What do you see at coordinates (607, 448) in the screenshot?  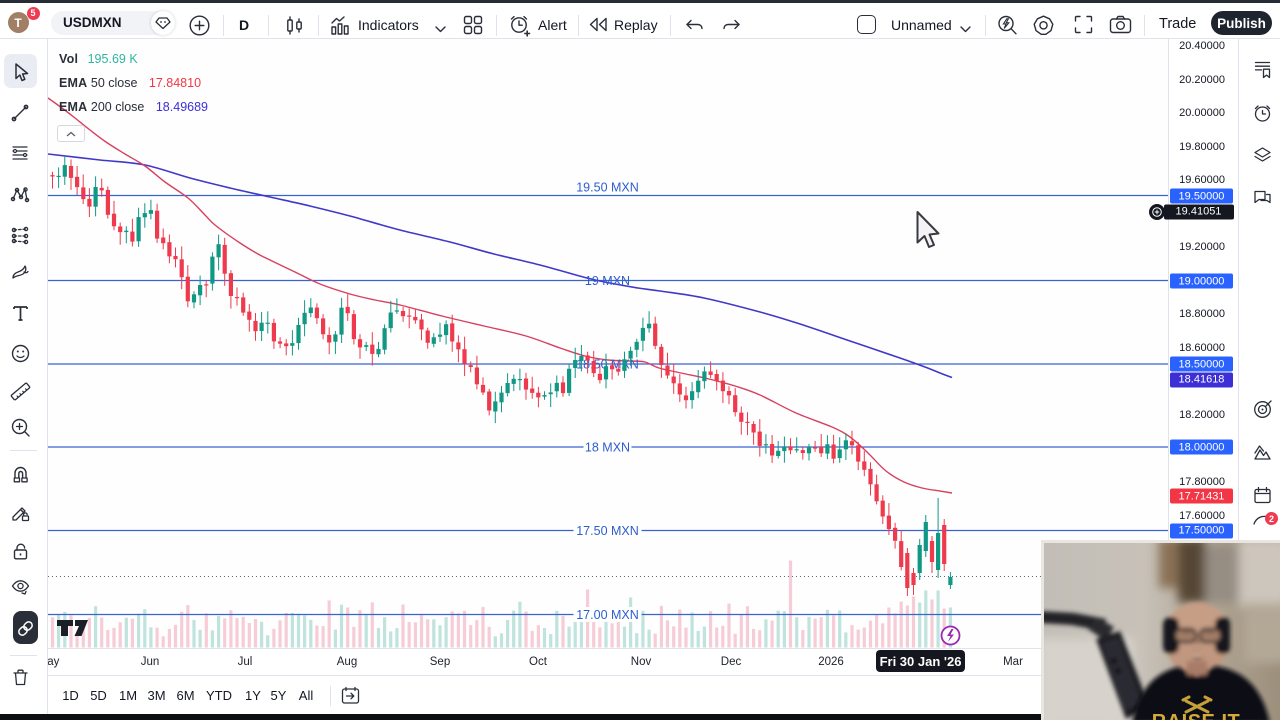 I see `svg-text: 18 MXN` at bounding box center [607, 448].